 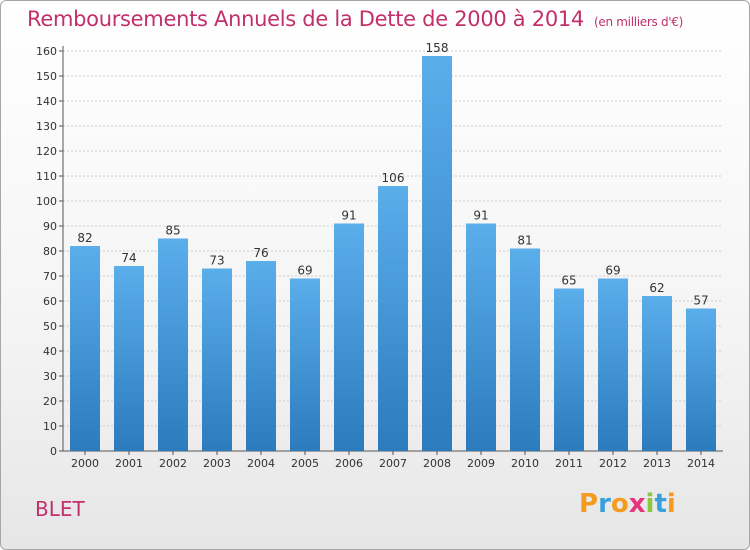 What do you see at coordinates (639, 22) in the screenshot?
I see `chart-unit: (en milliers d'€)` at bounding box center [639, 22].